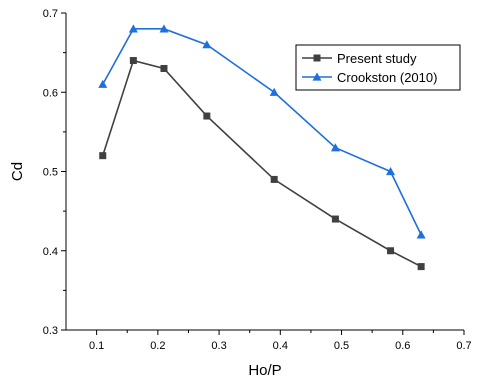 This screenshot has width=477, height=388. I want to click on x-tick-label: 0.5, so click(341, 346).